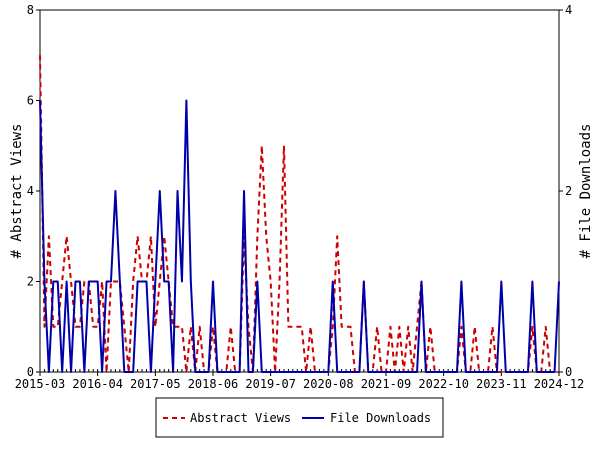  What do you see at coordinates (17, 191) in the screenshot?
I see `y-axis-title: # Abstract Views` at bounding box center [17, 191].